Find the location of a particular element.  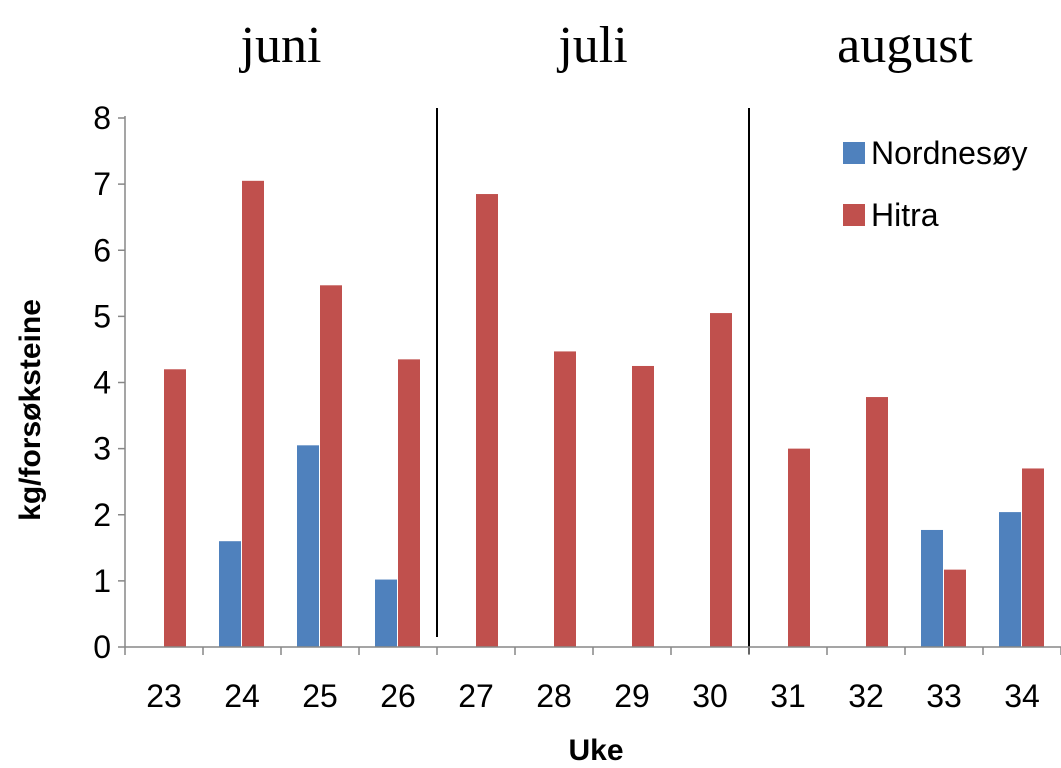

x-tick-label: 29 is located at coordinates (632, 696).